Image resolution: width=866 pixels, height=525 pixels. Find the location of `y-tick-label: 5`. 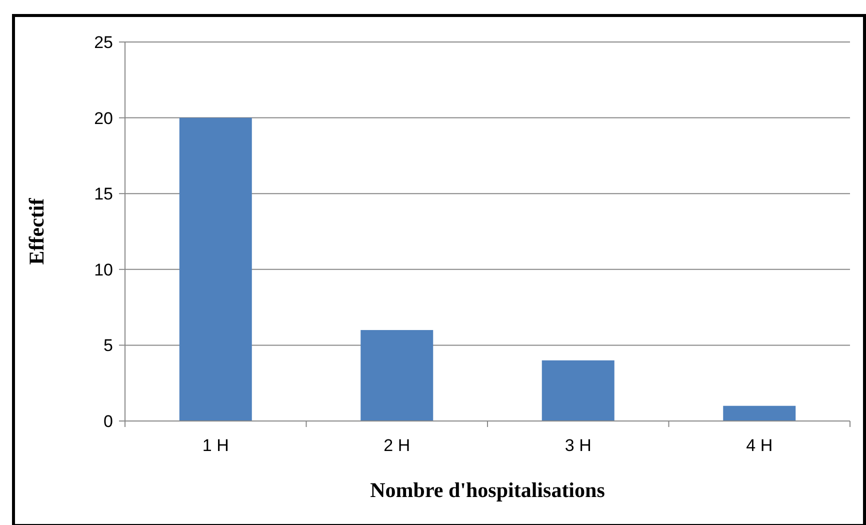

y-tick-label: 5 is located at coordinates (108, 346).